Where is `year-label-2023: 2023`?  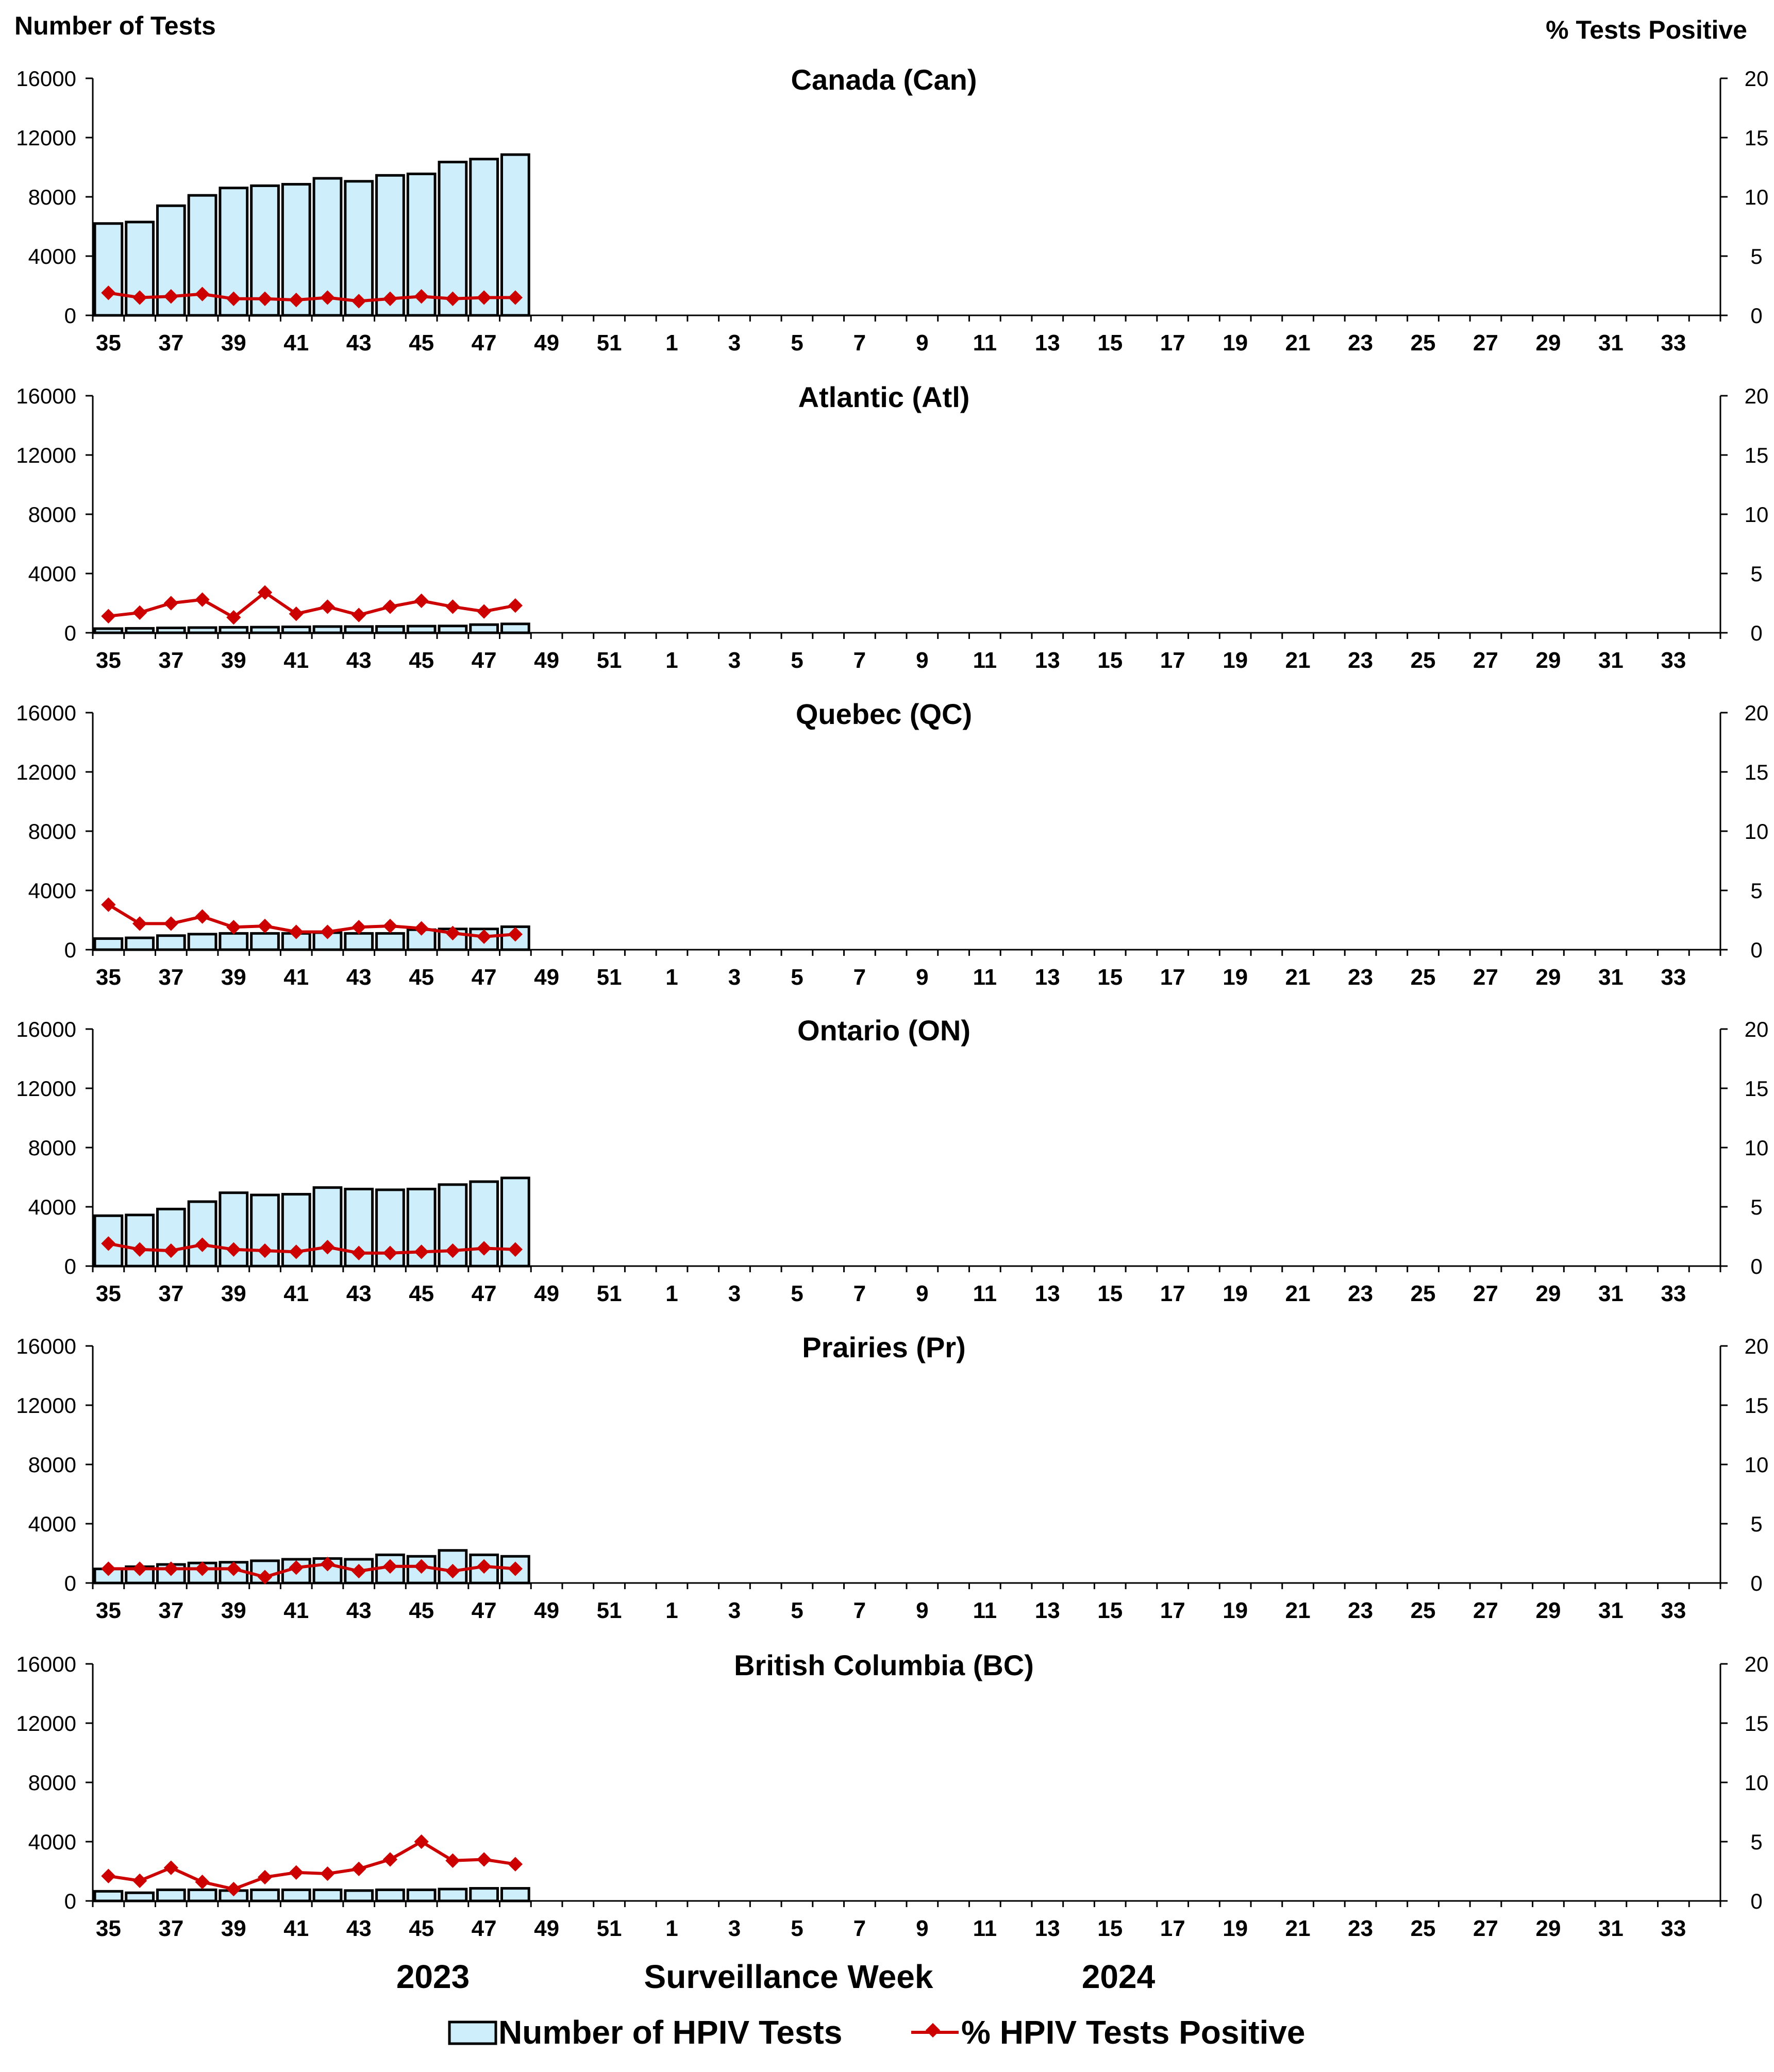 year-label-2023: 2023 is located at coordinates (433, 1977).